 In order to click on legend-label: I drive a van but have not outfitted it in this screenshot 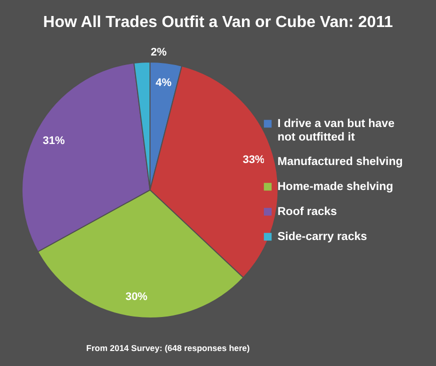, I will do `click(336, 131)`.